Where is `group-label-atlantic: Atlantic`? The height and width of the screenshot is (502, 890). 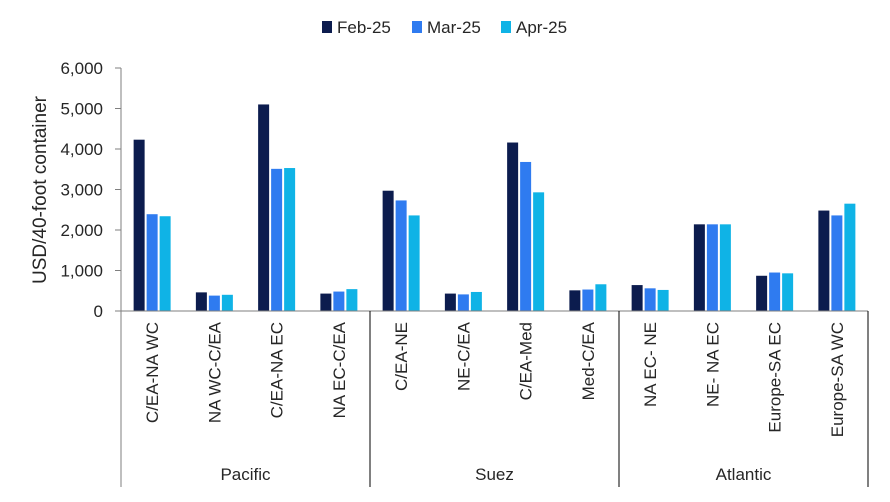 group-label-atlantic: Atlantic is located at coordinates (744, 474).